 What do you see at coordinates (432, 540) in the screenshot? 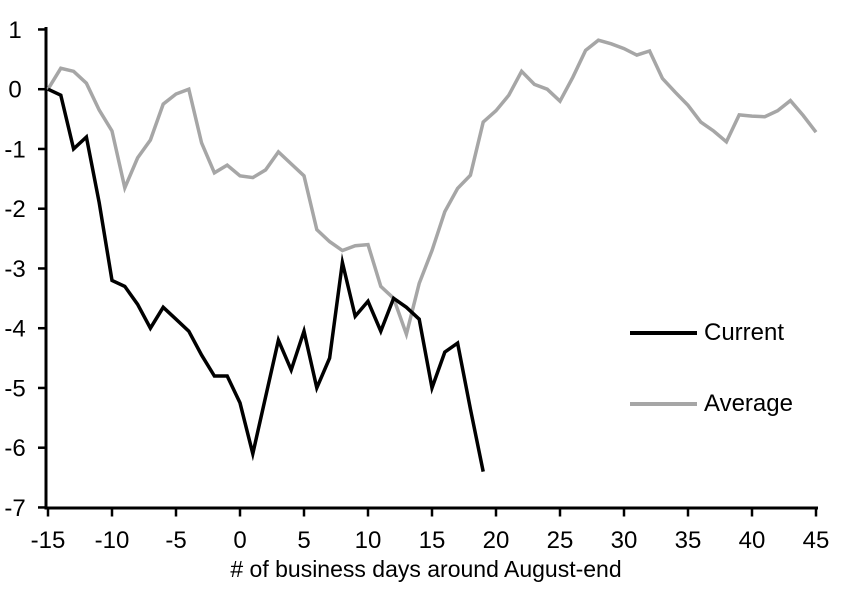
I see `x-tick-label: 15` at bounding box center [432, 540].